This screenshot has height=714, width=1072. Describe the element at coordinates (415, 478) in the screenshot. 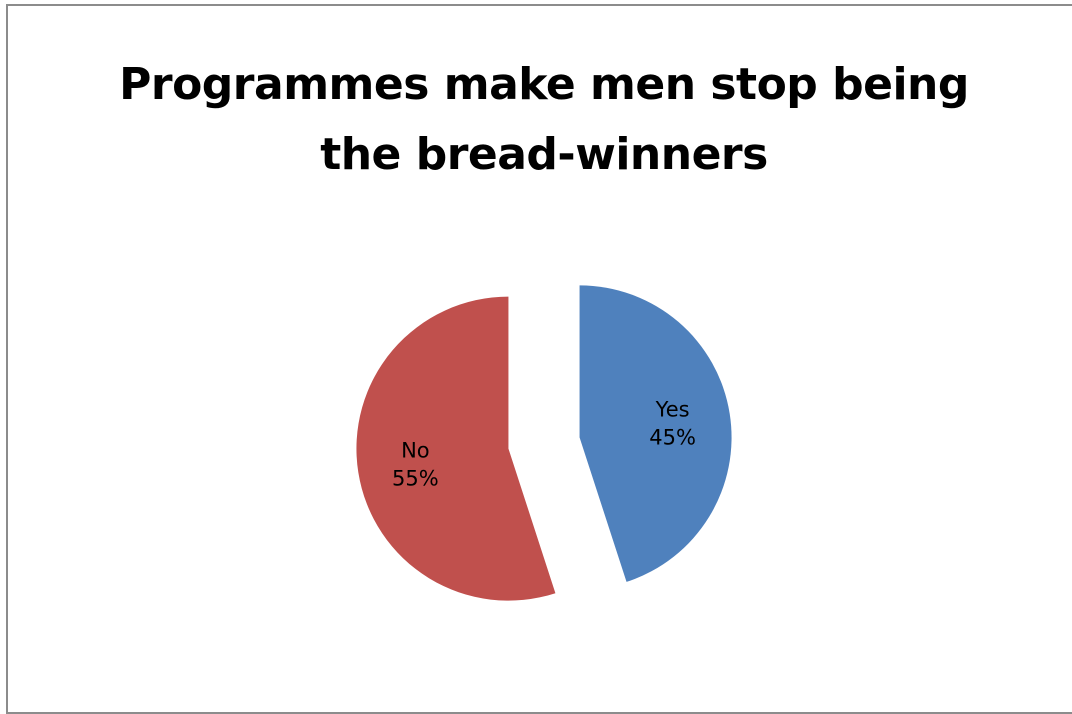

I see `slice-value-no: 55%` at that location.